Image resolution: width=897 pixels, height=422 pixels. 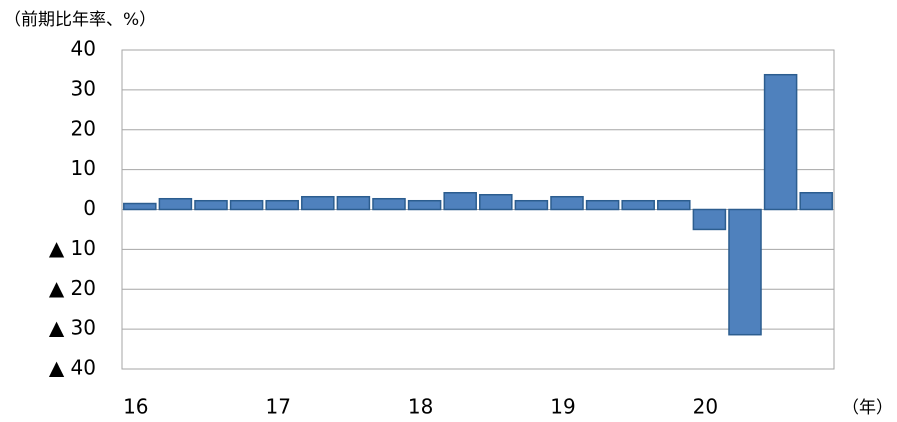 What do you see at coordinates (83, 128) in the screenshot?
I see `y-tick-label: 20` at bounding box center [83, 128].